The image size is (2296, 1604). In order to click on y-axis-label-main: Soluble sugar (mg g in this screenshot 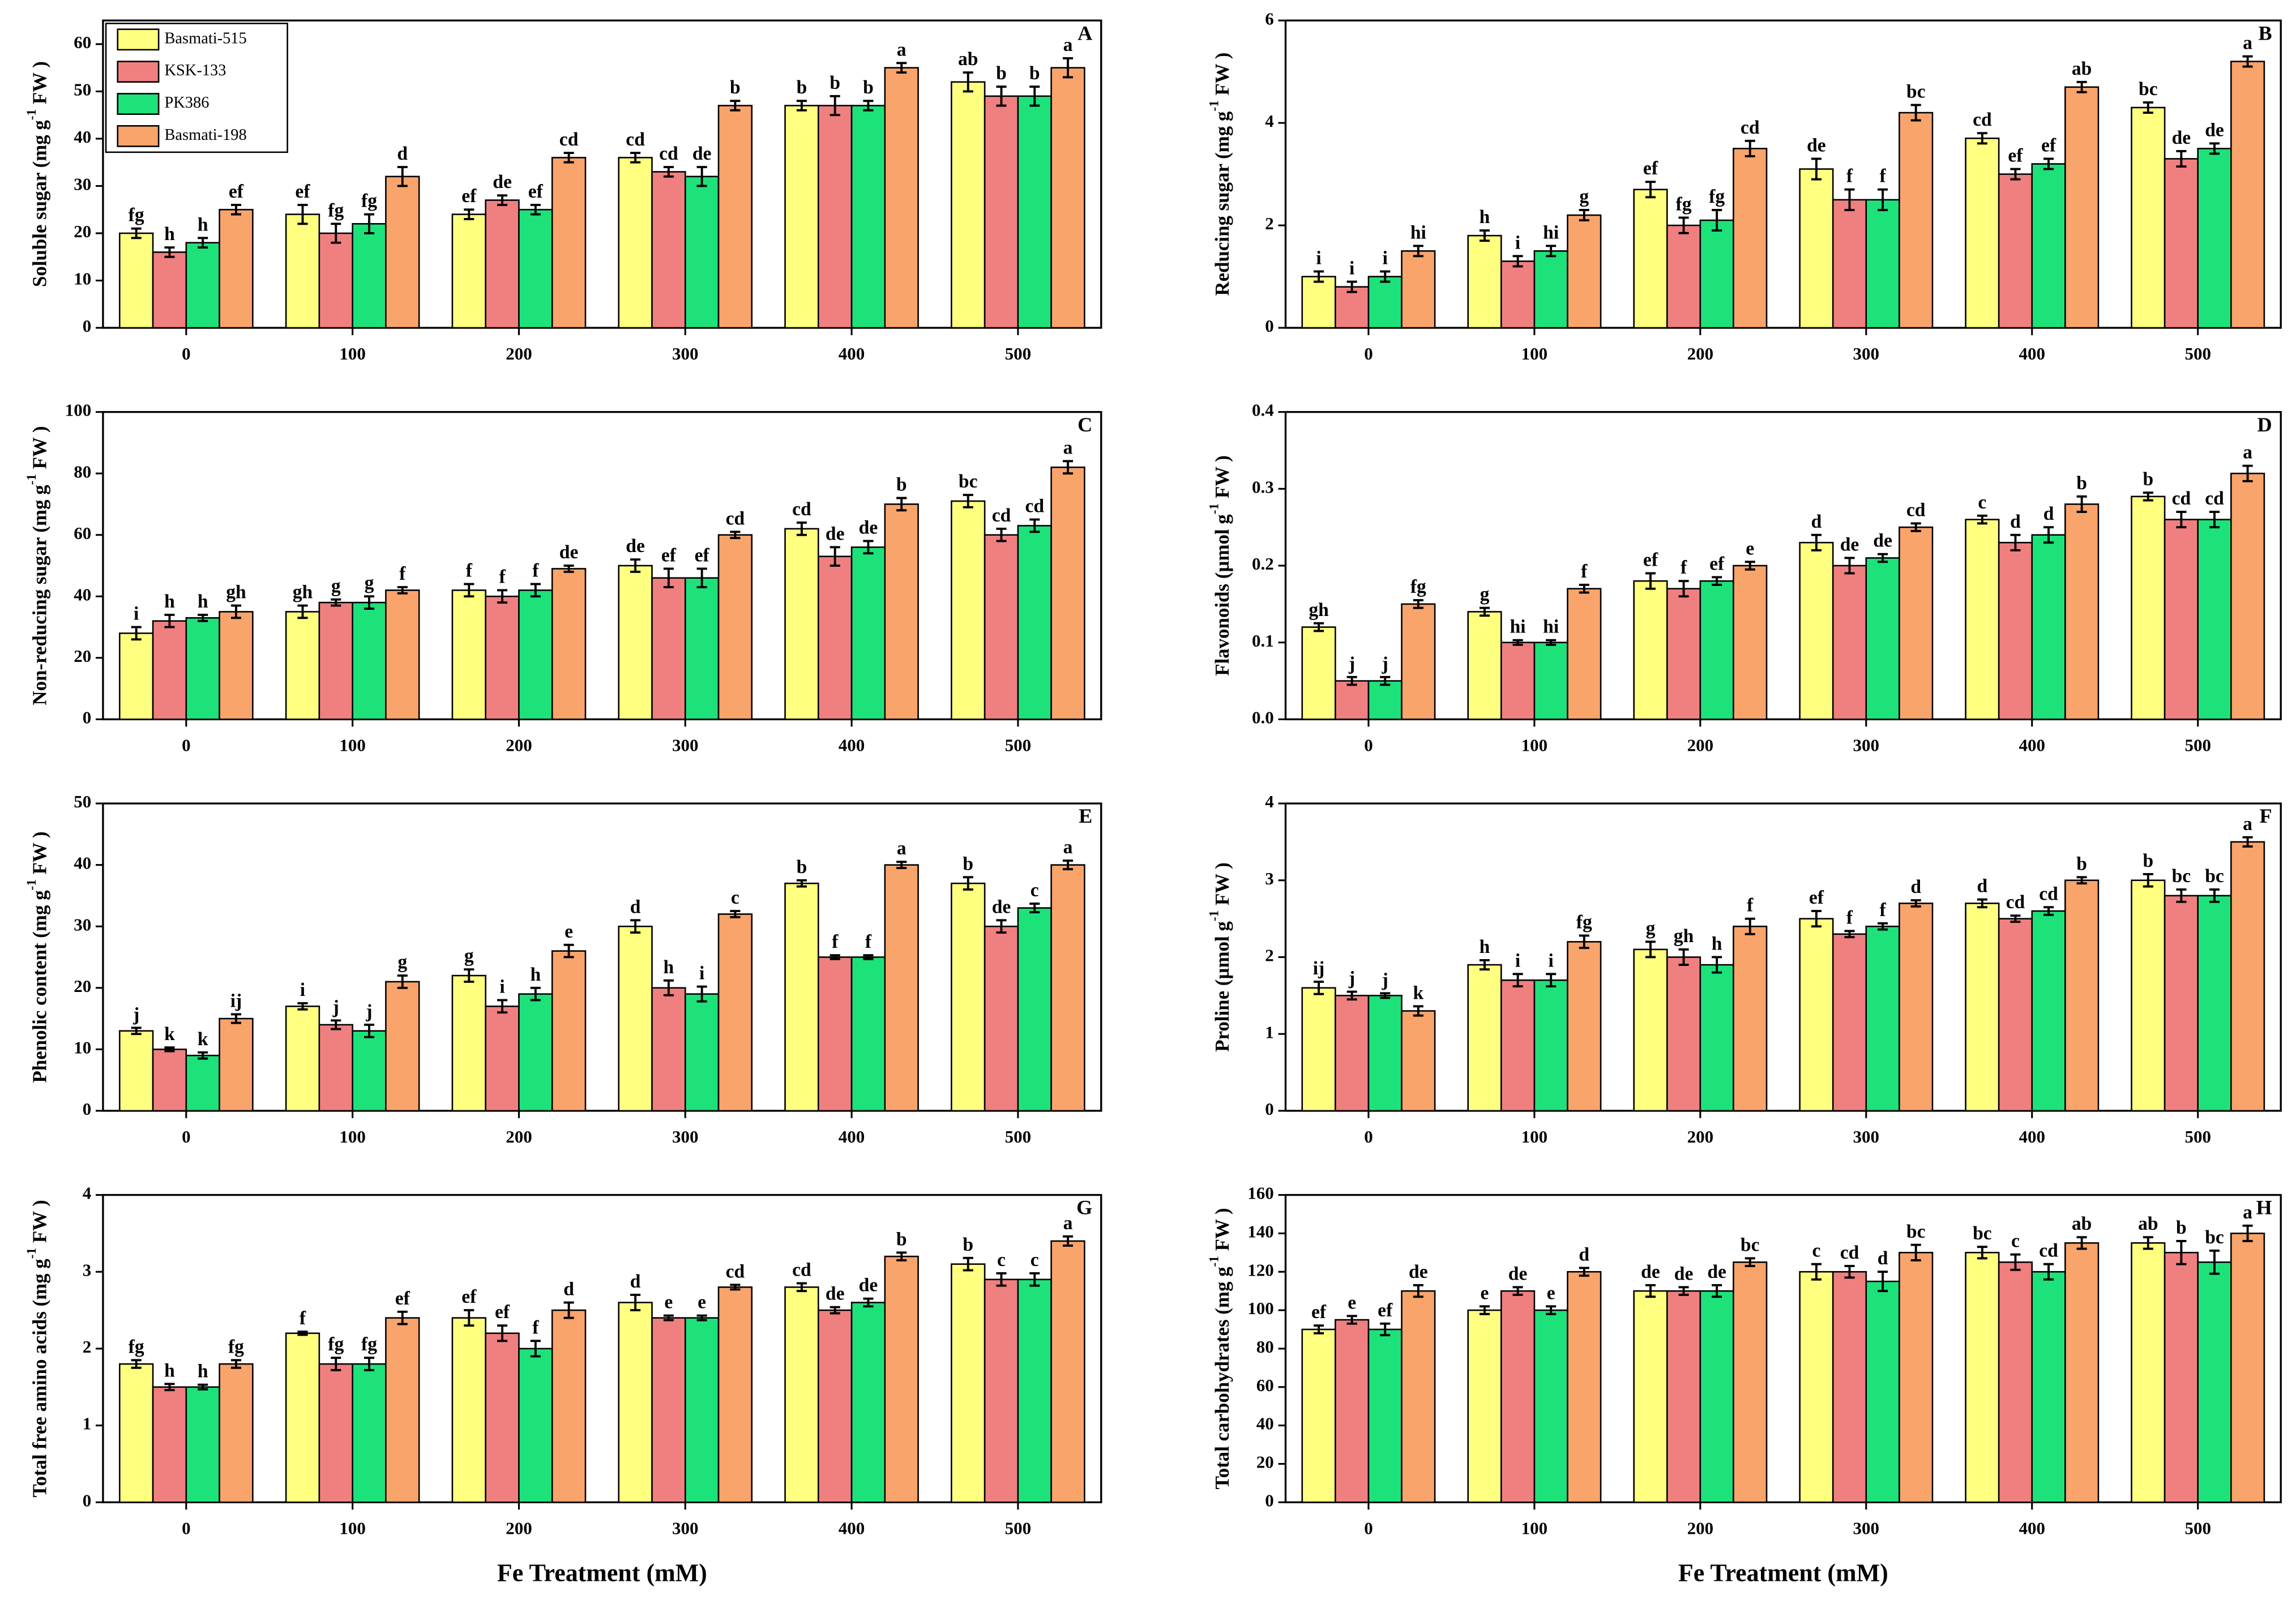, I will do `click(39, 203)`.